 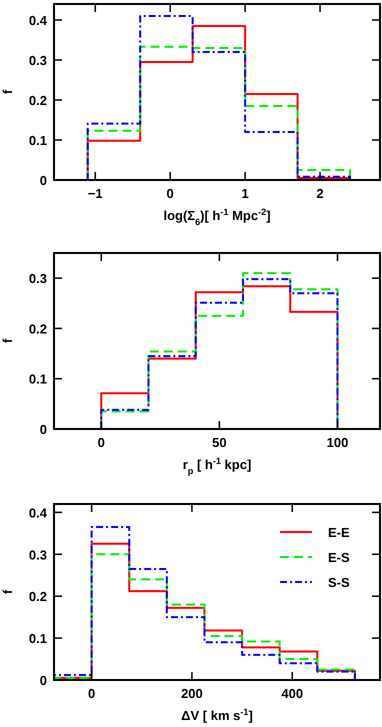 I want to click on x-axis-title: r$_{p}$ [ h$^{-1}$ kpc], so click(x=217, y=466).